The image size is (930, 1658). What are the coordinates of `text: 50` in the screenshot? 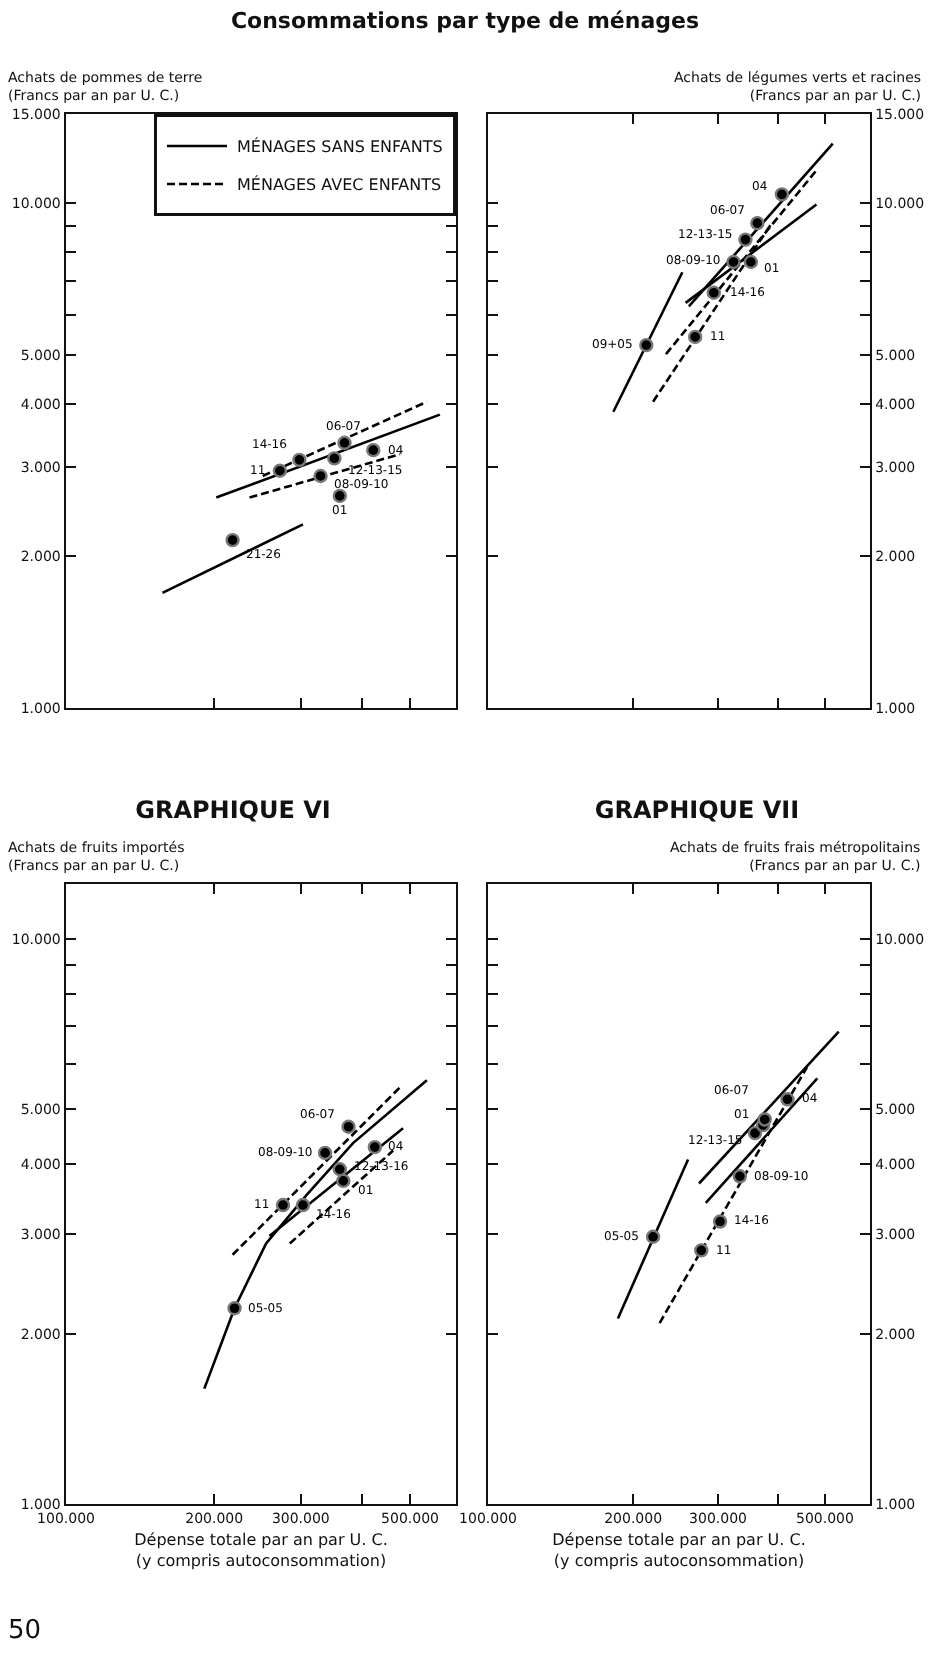 It's located at (25, 1631).